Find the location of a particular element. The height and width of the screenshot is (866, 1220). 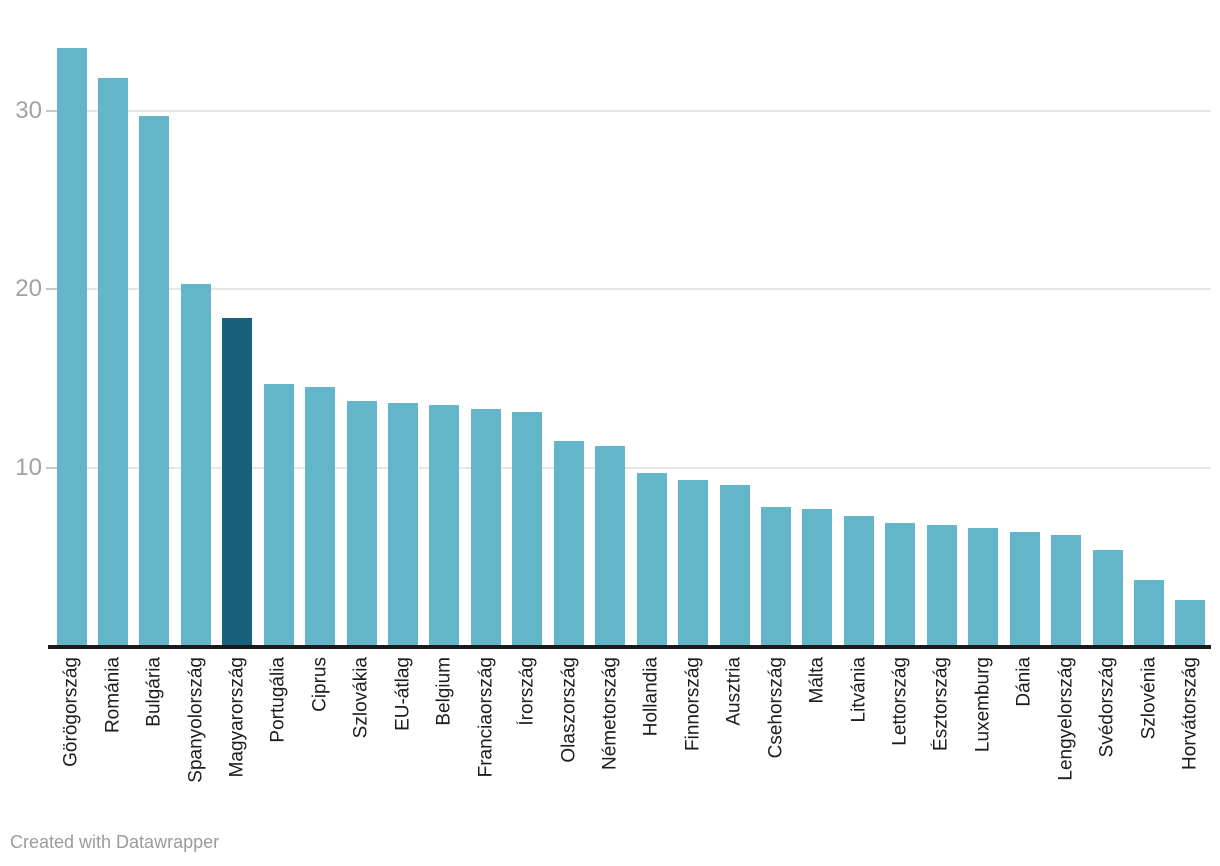

x-label-ciprus: Ciprus is located at coordinates (320, 687).